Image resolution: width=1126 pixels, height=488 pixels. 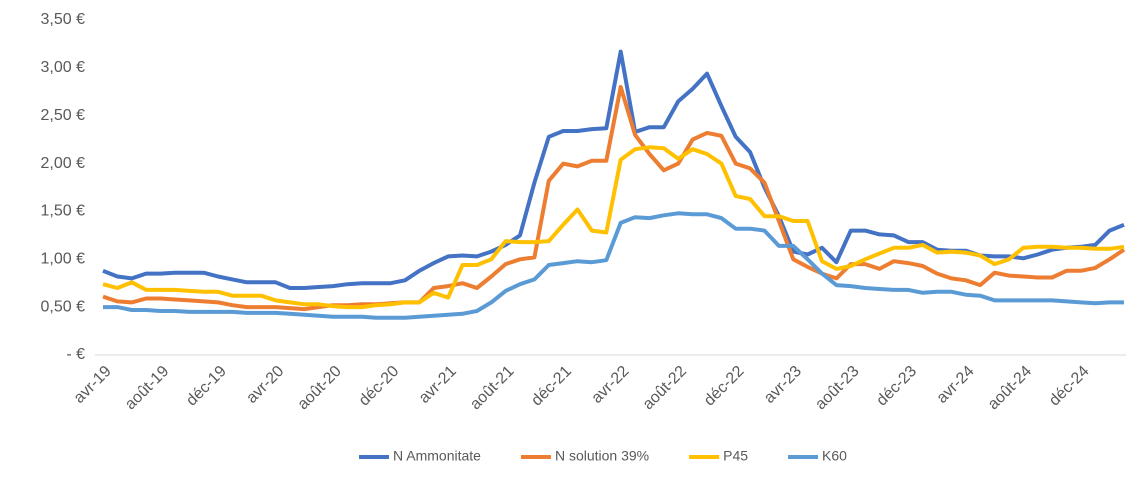 I want to click on legend-label: N solution 39%, so click(x=602, y=456).